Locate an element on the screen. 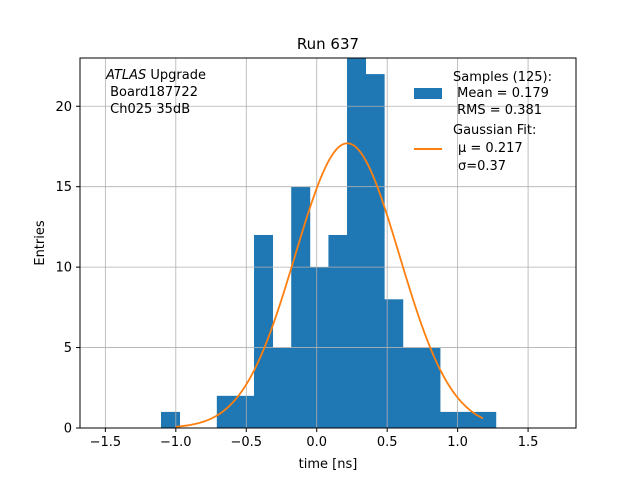 The image size is (640, 480). atlas-annotation: ATLAS Upgrade Board187722 Ch025 35dB is located at coordinates (155, 92).